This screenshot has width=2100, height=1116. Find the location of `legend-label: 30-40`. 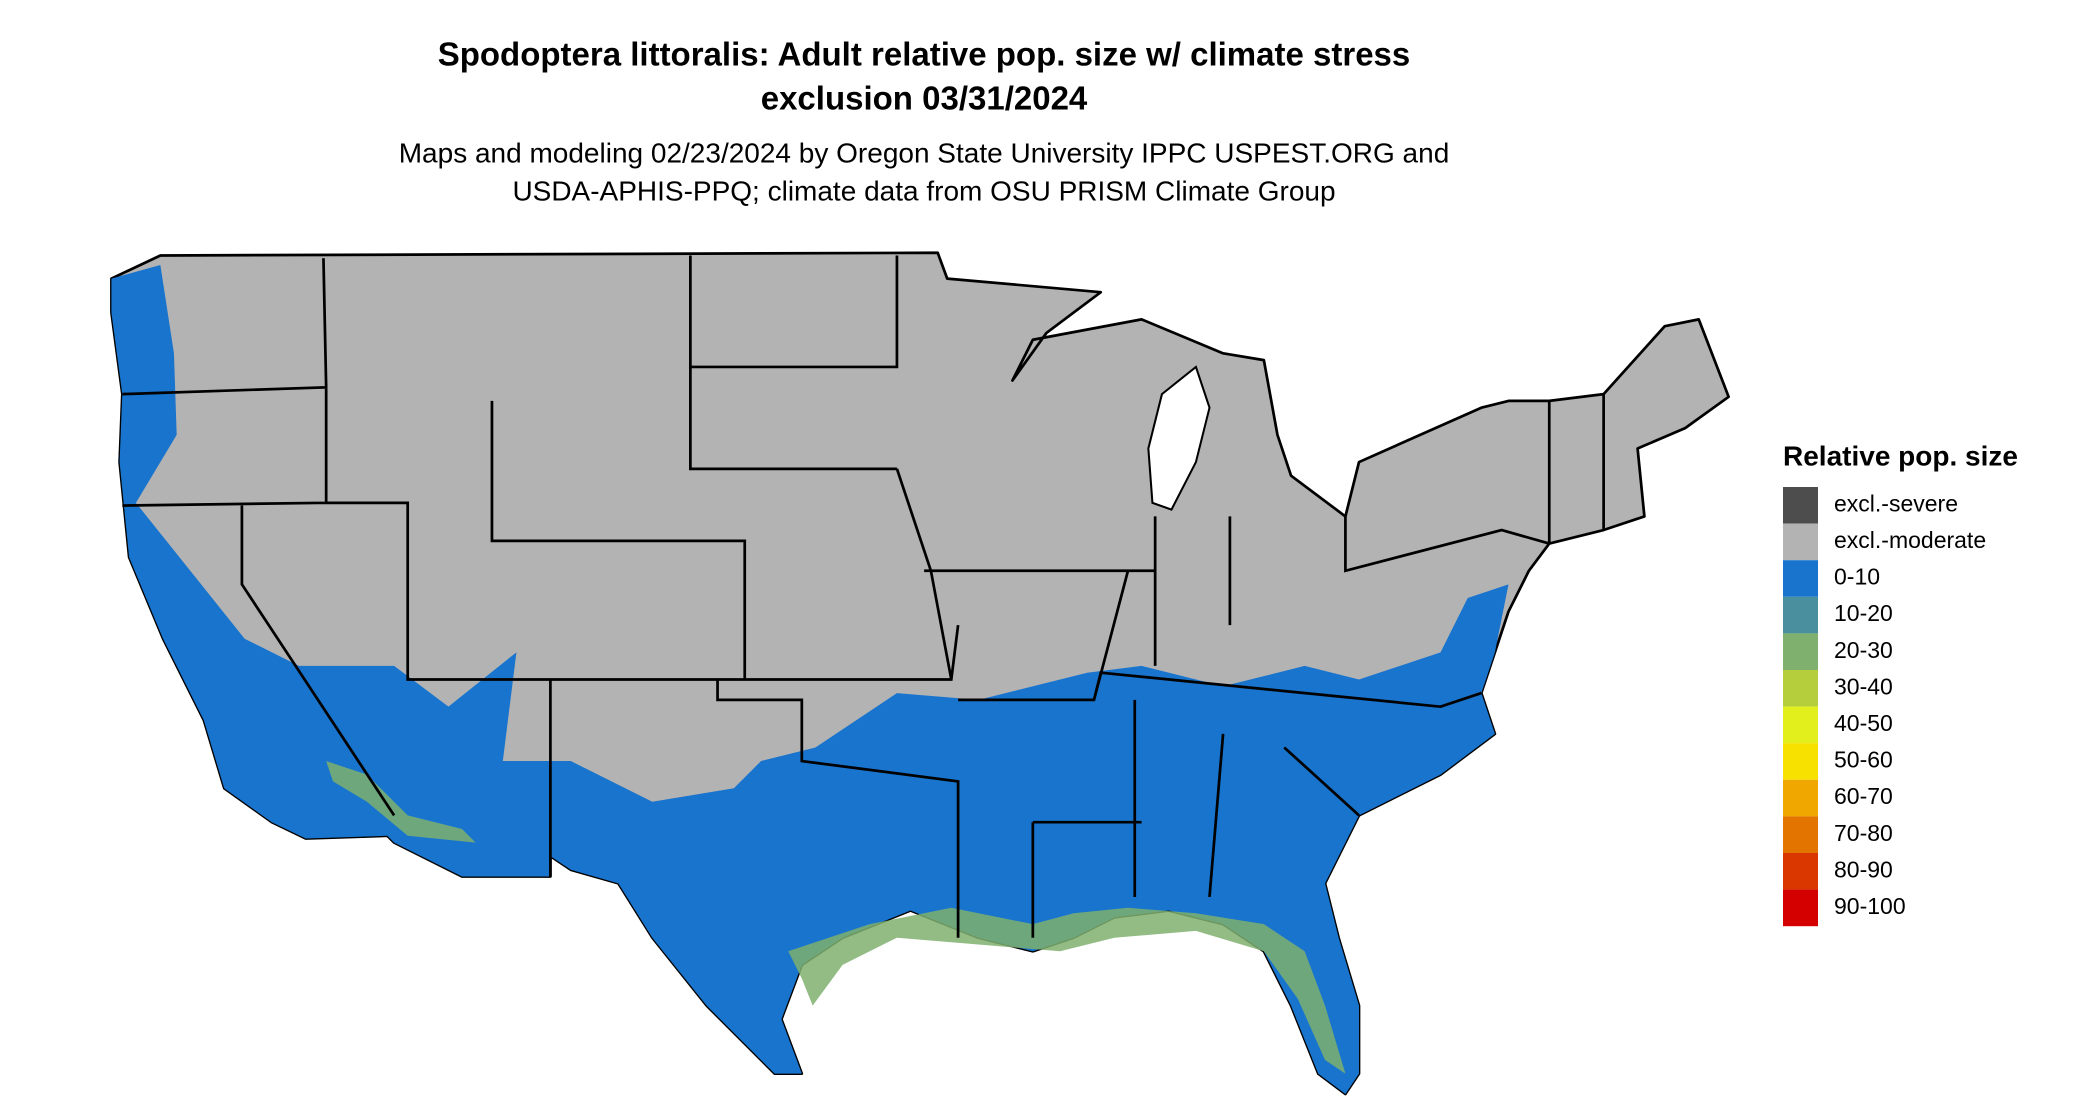

legend-label: 30-40 is located at coordinates (1863, 686).